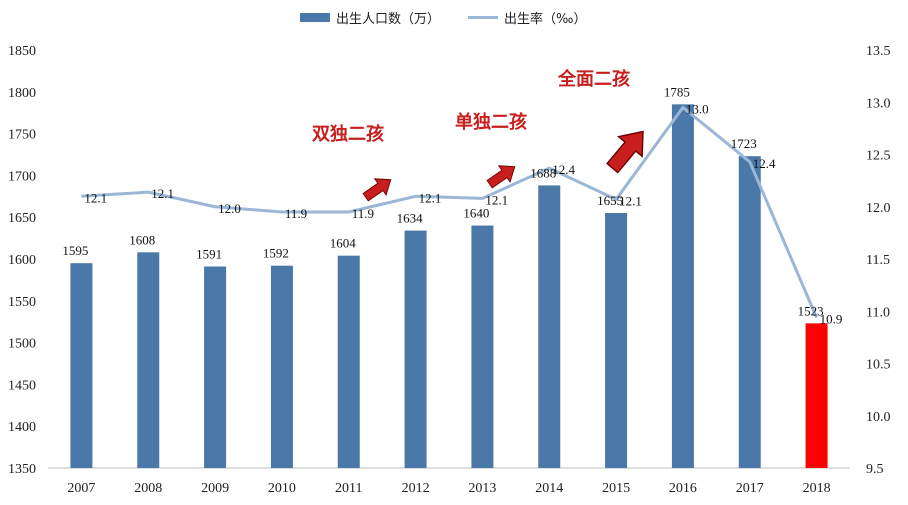 The image size is (908, 505). Describe the element at coordinates (209, 254) in the screenshot. I see `bar-data-label: 1591` at that location.